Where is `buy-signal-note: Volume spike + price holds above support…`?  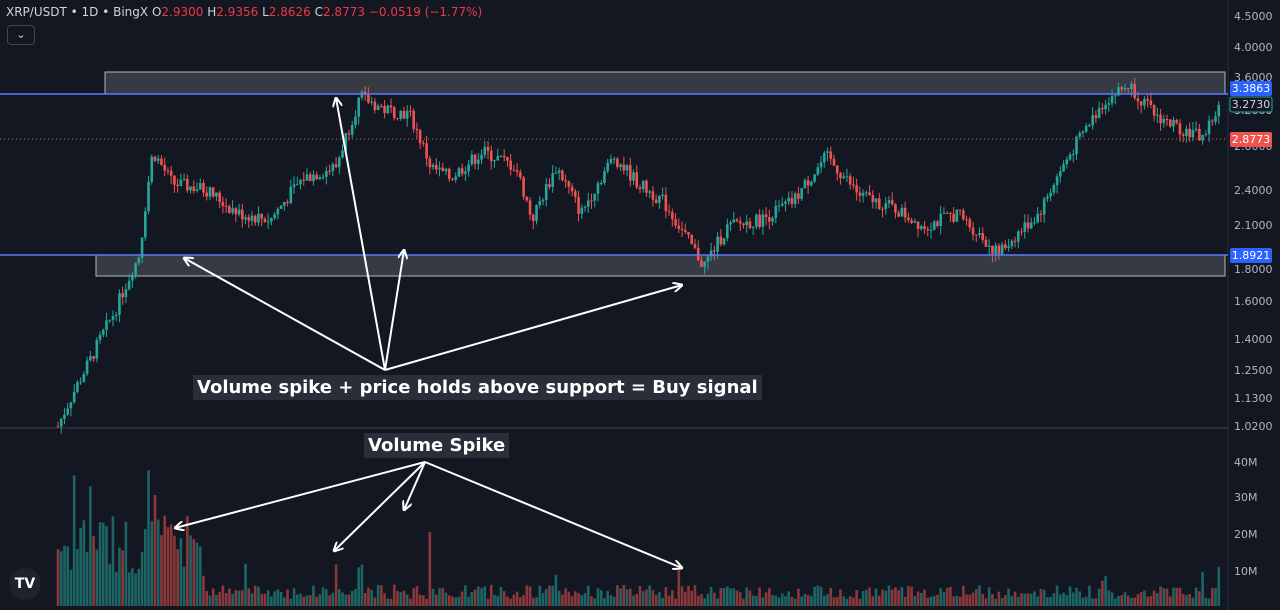 buy-signal-note: Volume spike + price holds above support… is located at coordinates (477, 387).